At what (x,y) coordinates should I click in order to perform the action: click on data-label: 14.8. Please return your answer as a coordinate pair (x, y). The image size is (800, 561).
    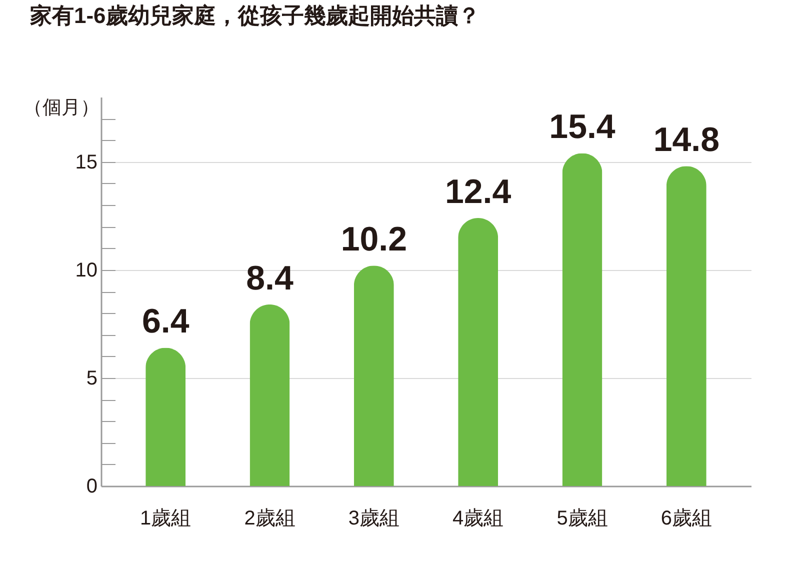
    Looking at the image, I should click on (686, 140).